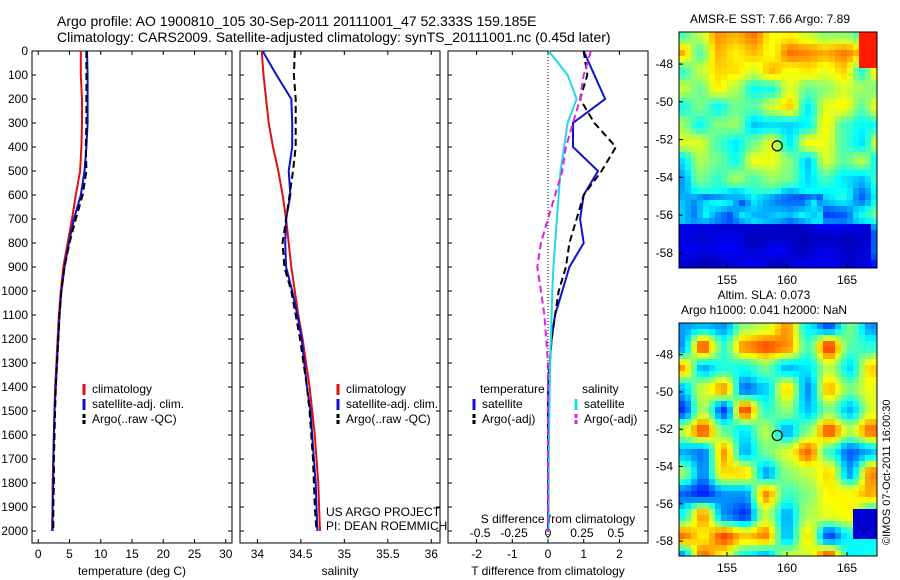 Image resolution: width=900 pixels, height=580 pixels. Describe the element at coordinates (299, 291) in the screenshot. I see `series-line-argo-raw-qc-` at that location.